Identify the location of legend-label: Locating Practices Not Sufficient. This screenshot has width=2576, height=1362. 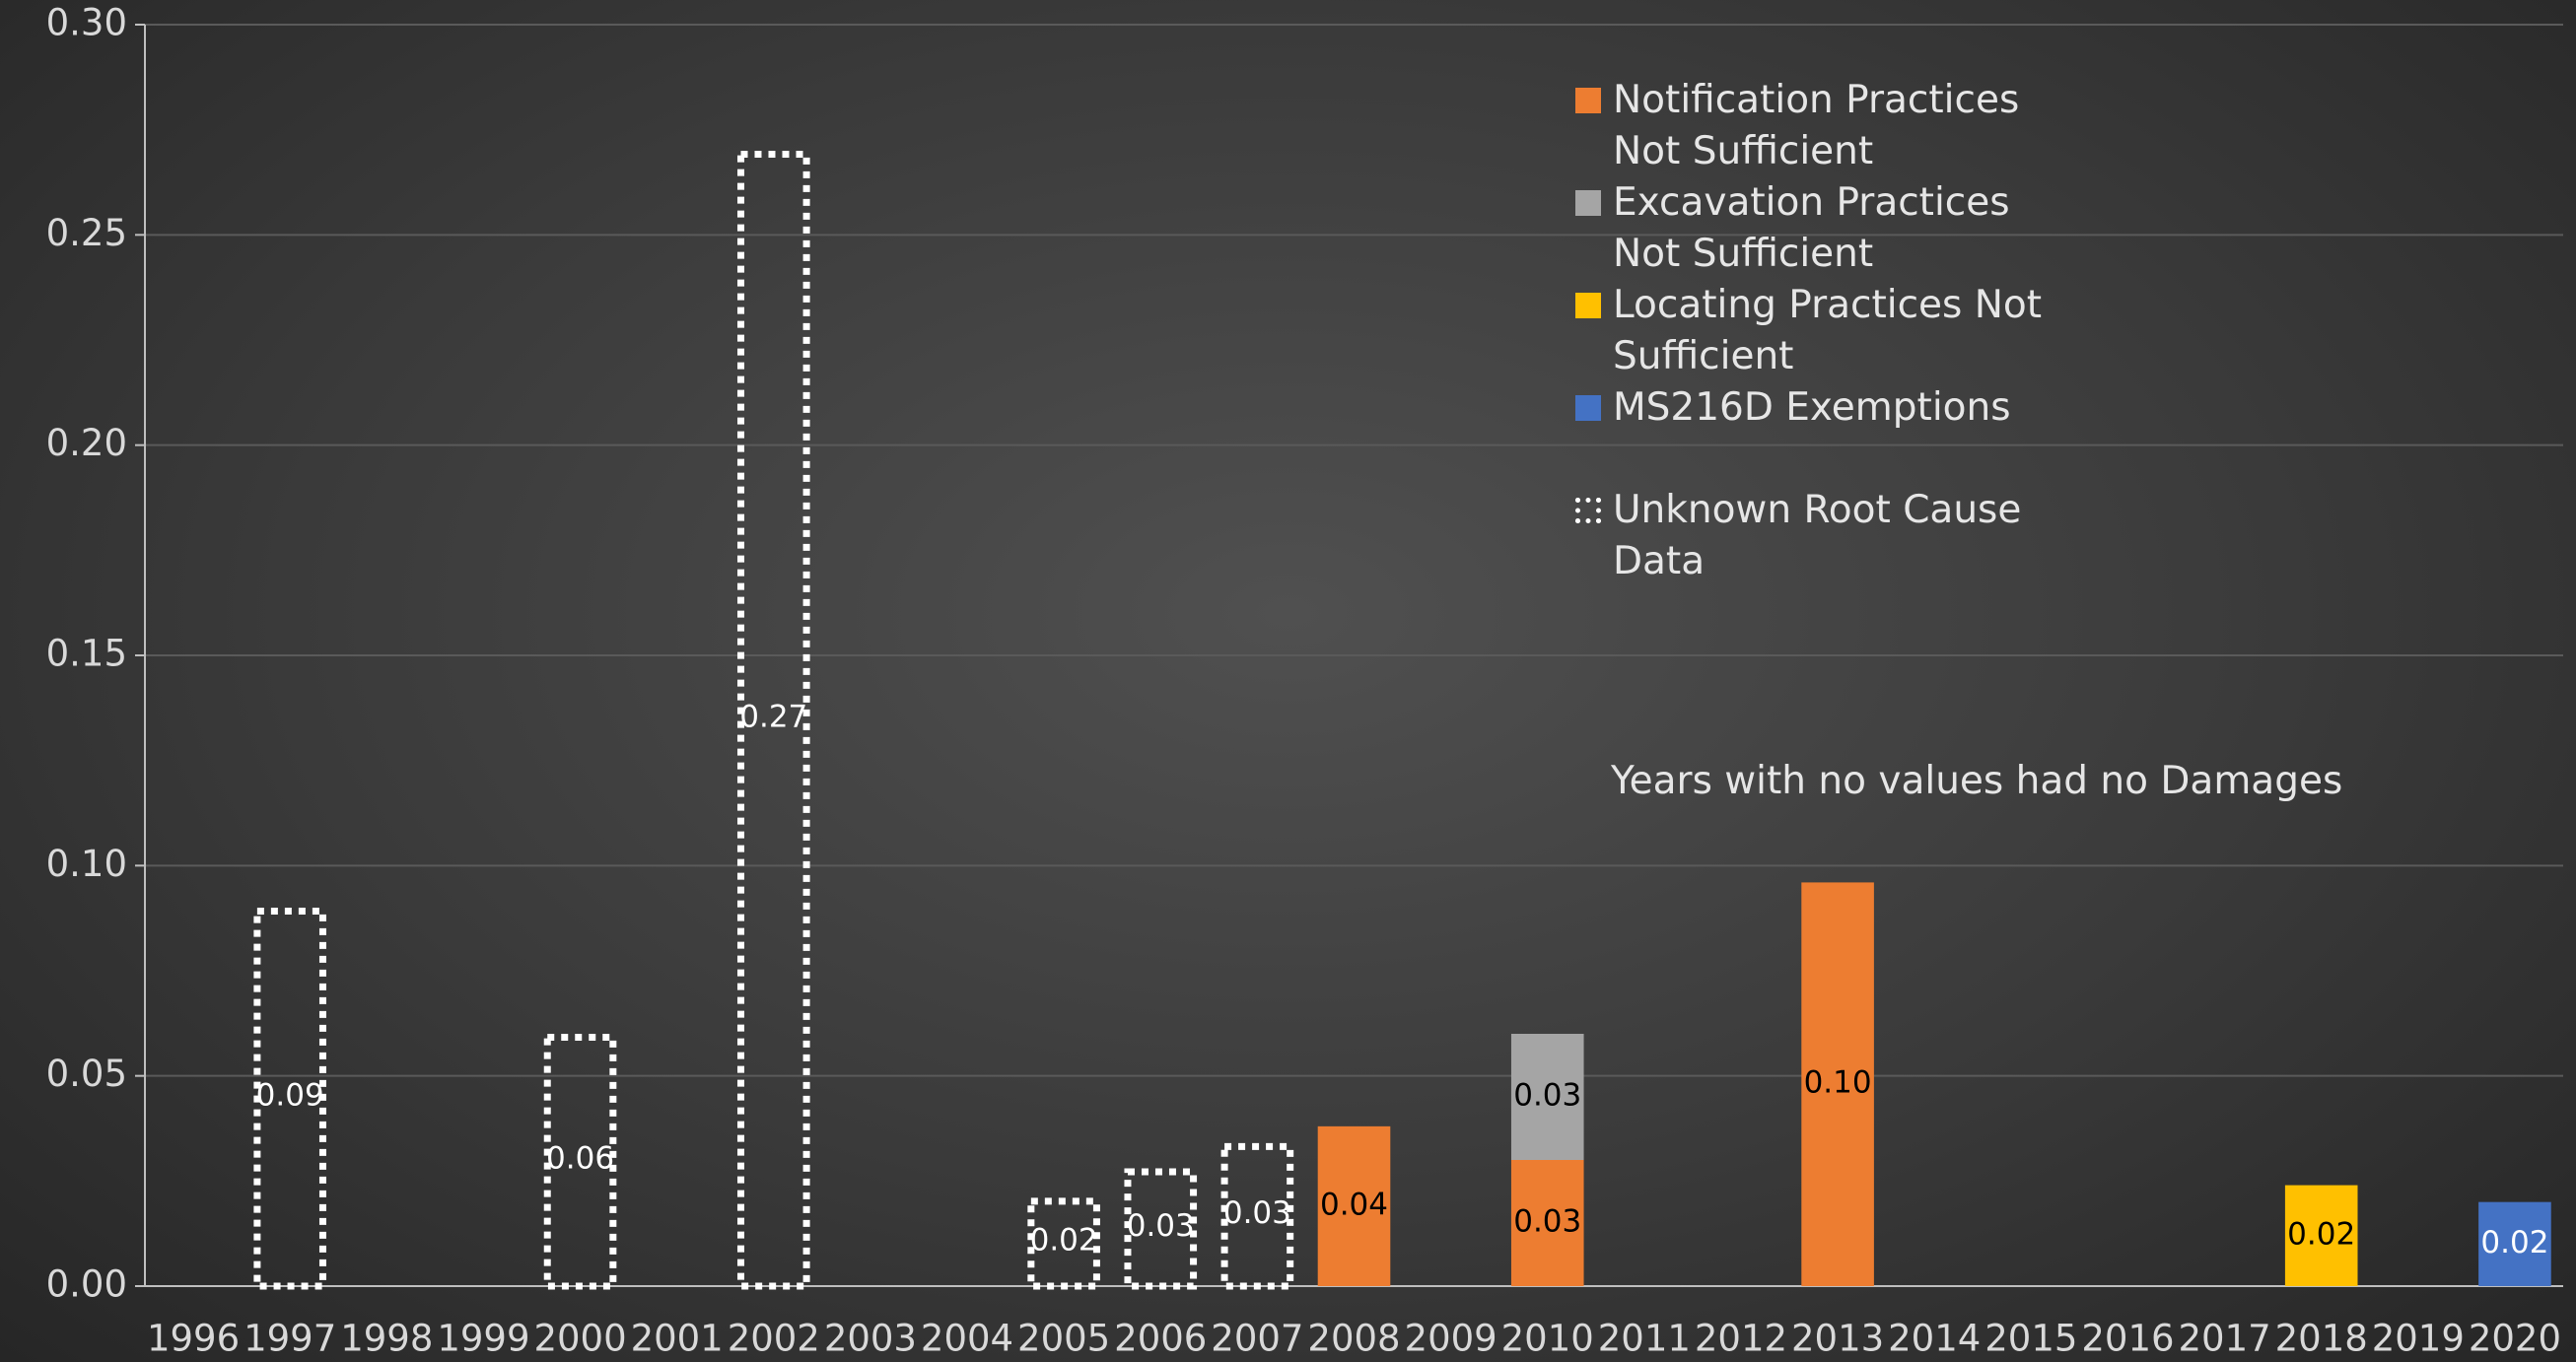
(1828, 330).